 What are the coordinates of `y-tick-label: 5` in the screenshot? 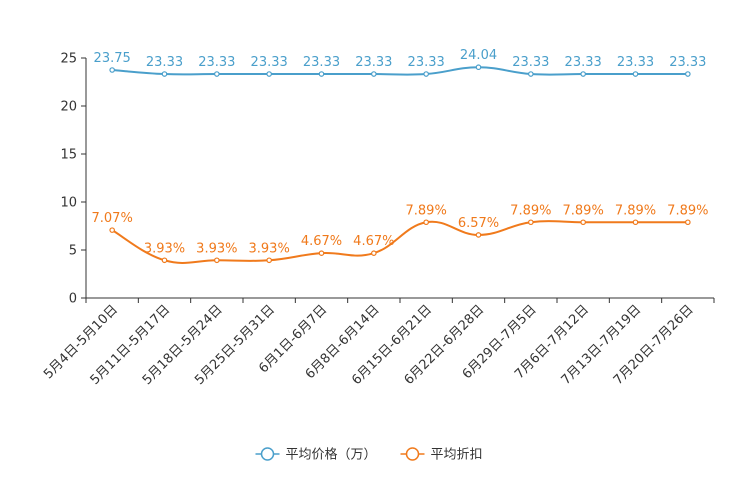 It's located at (73, 251).